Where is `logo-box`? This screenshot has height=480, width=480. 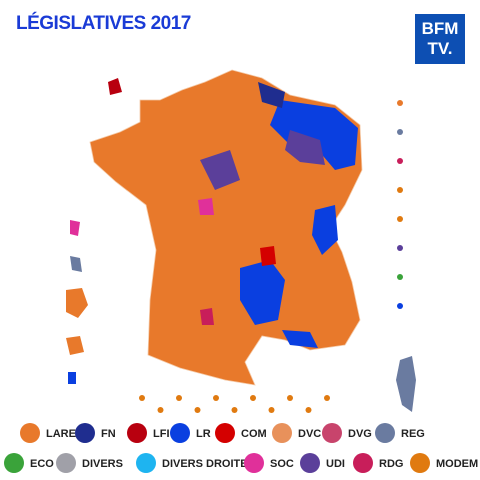
logo-box is located at coordinates (440, 39).